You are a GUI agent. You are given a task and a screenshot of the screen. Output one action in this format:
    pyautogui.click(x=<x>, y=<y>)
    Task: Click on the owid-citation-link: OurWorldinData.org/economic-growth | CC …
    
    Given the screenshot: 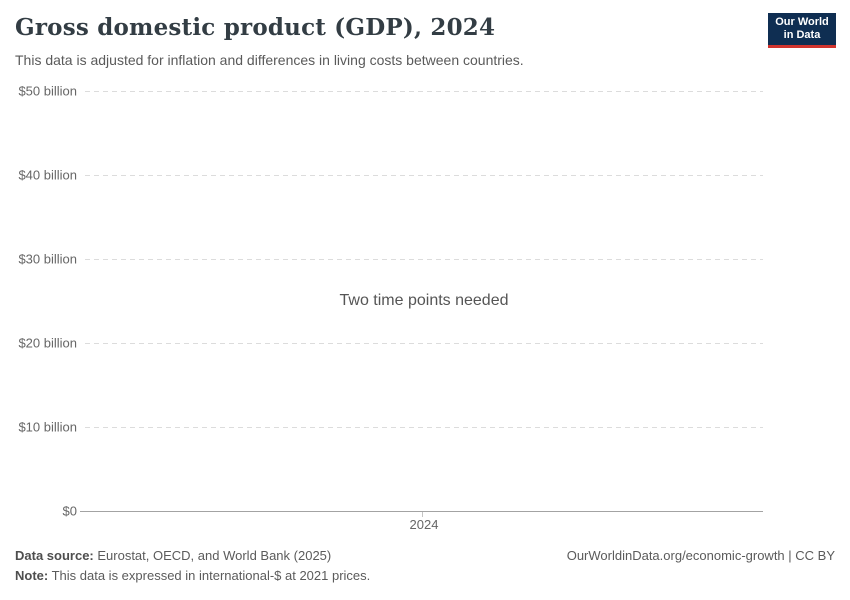 What is the action you would take?
    pyautogui.click(x=700, y=555)
    